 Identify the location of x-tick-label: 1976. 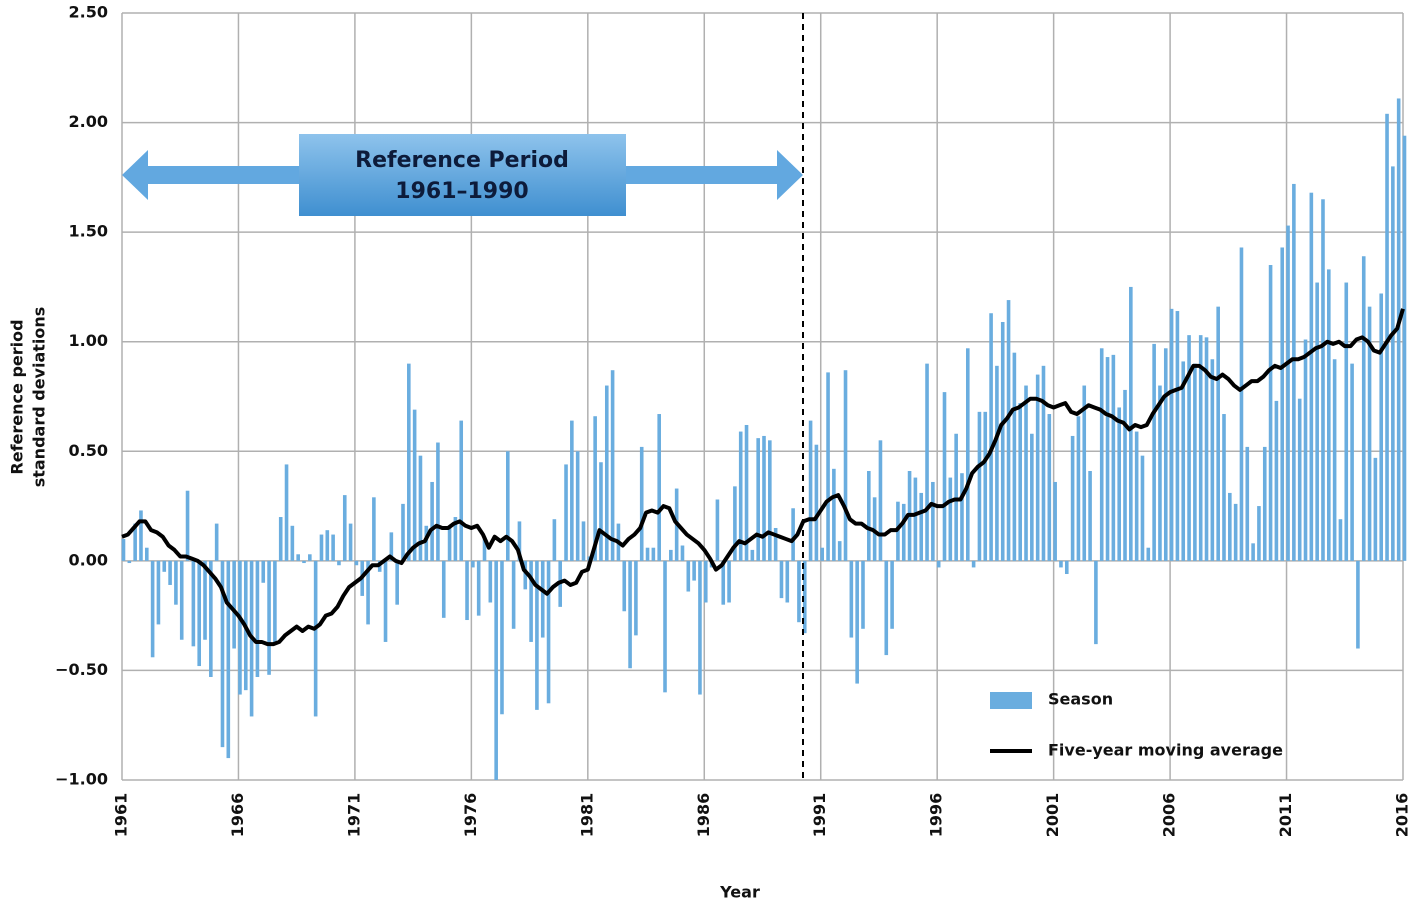
(470, 815).